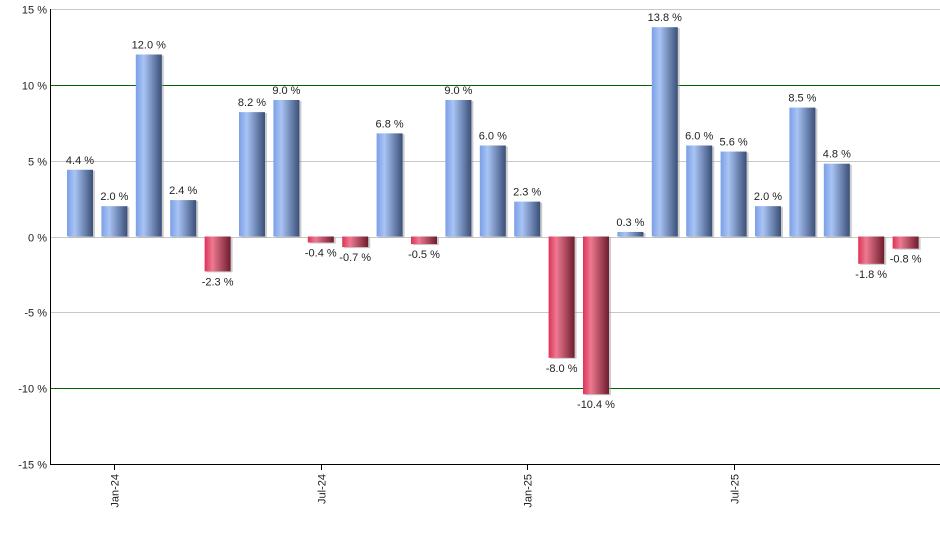  I want to click on bar-value-label: 4.4 %, so click(80, 161).